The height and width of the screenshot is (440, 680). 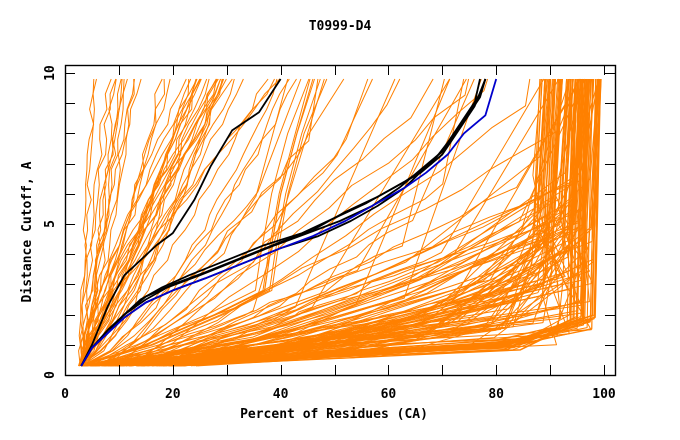 What do you see at coordinates (281, 394) in the screenshot?
I see `x-tick-label: 40` at bounding box center [281, 394].